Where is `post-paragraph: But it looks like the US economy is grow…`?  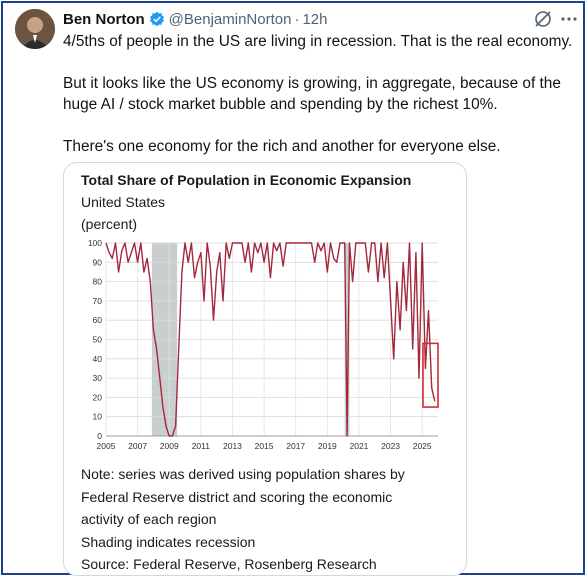
post-paragraph: But it looks like the US economy is grow… is located at coordinates (312, 94).